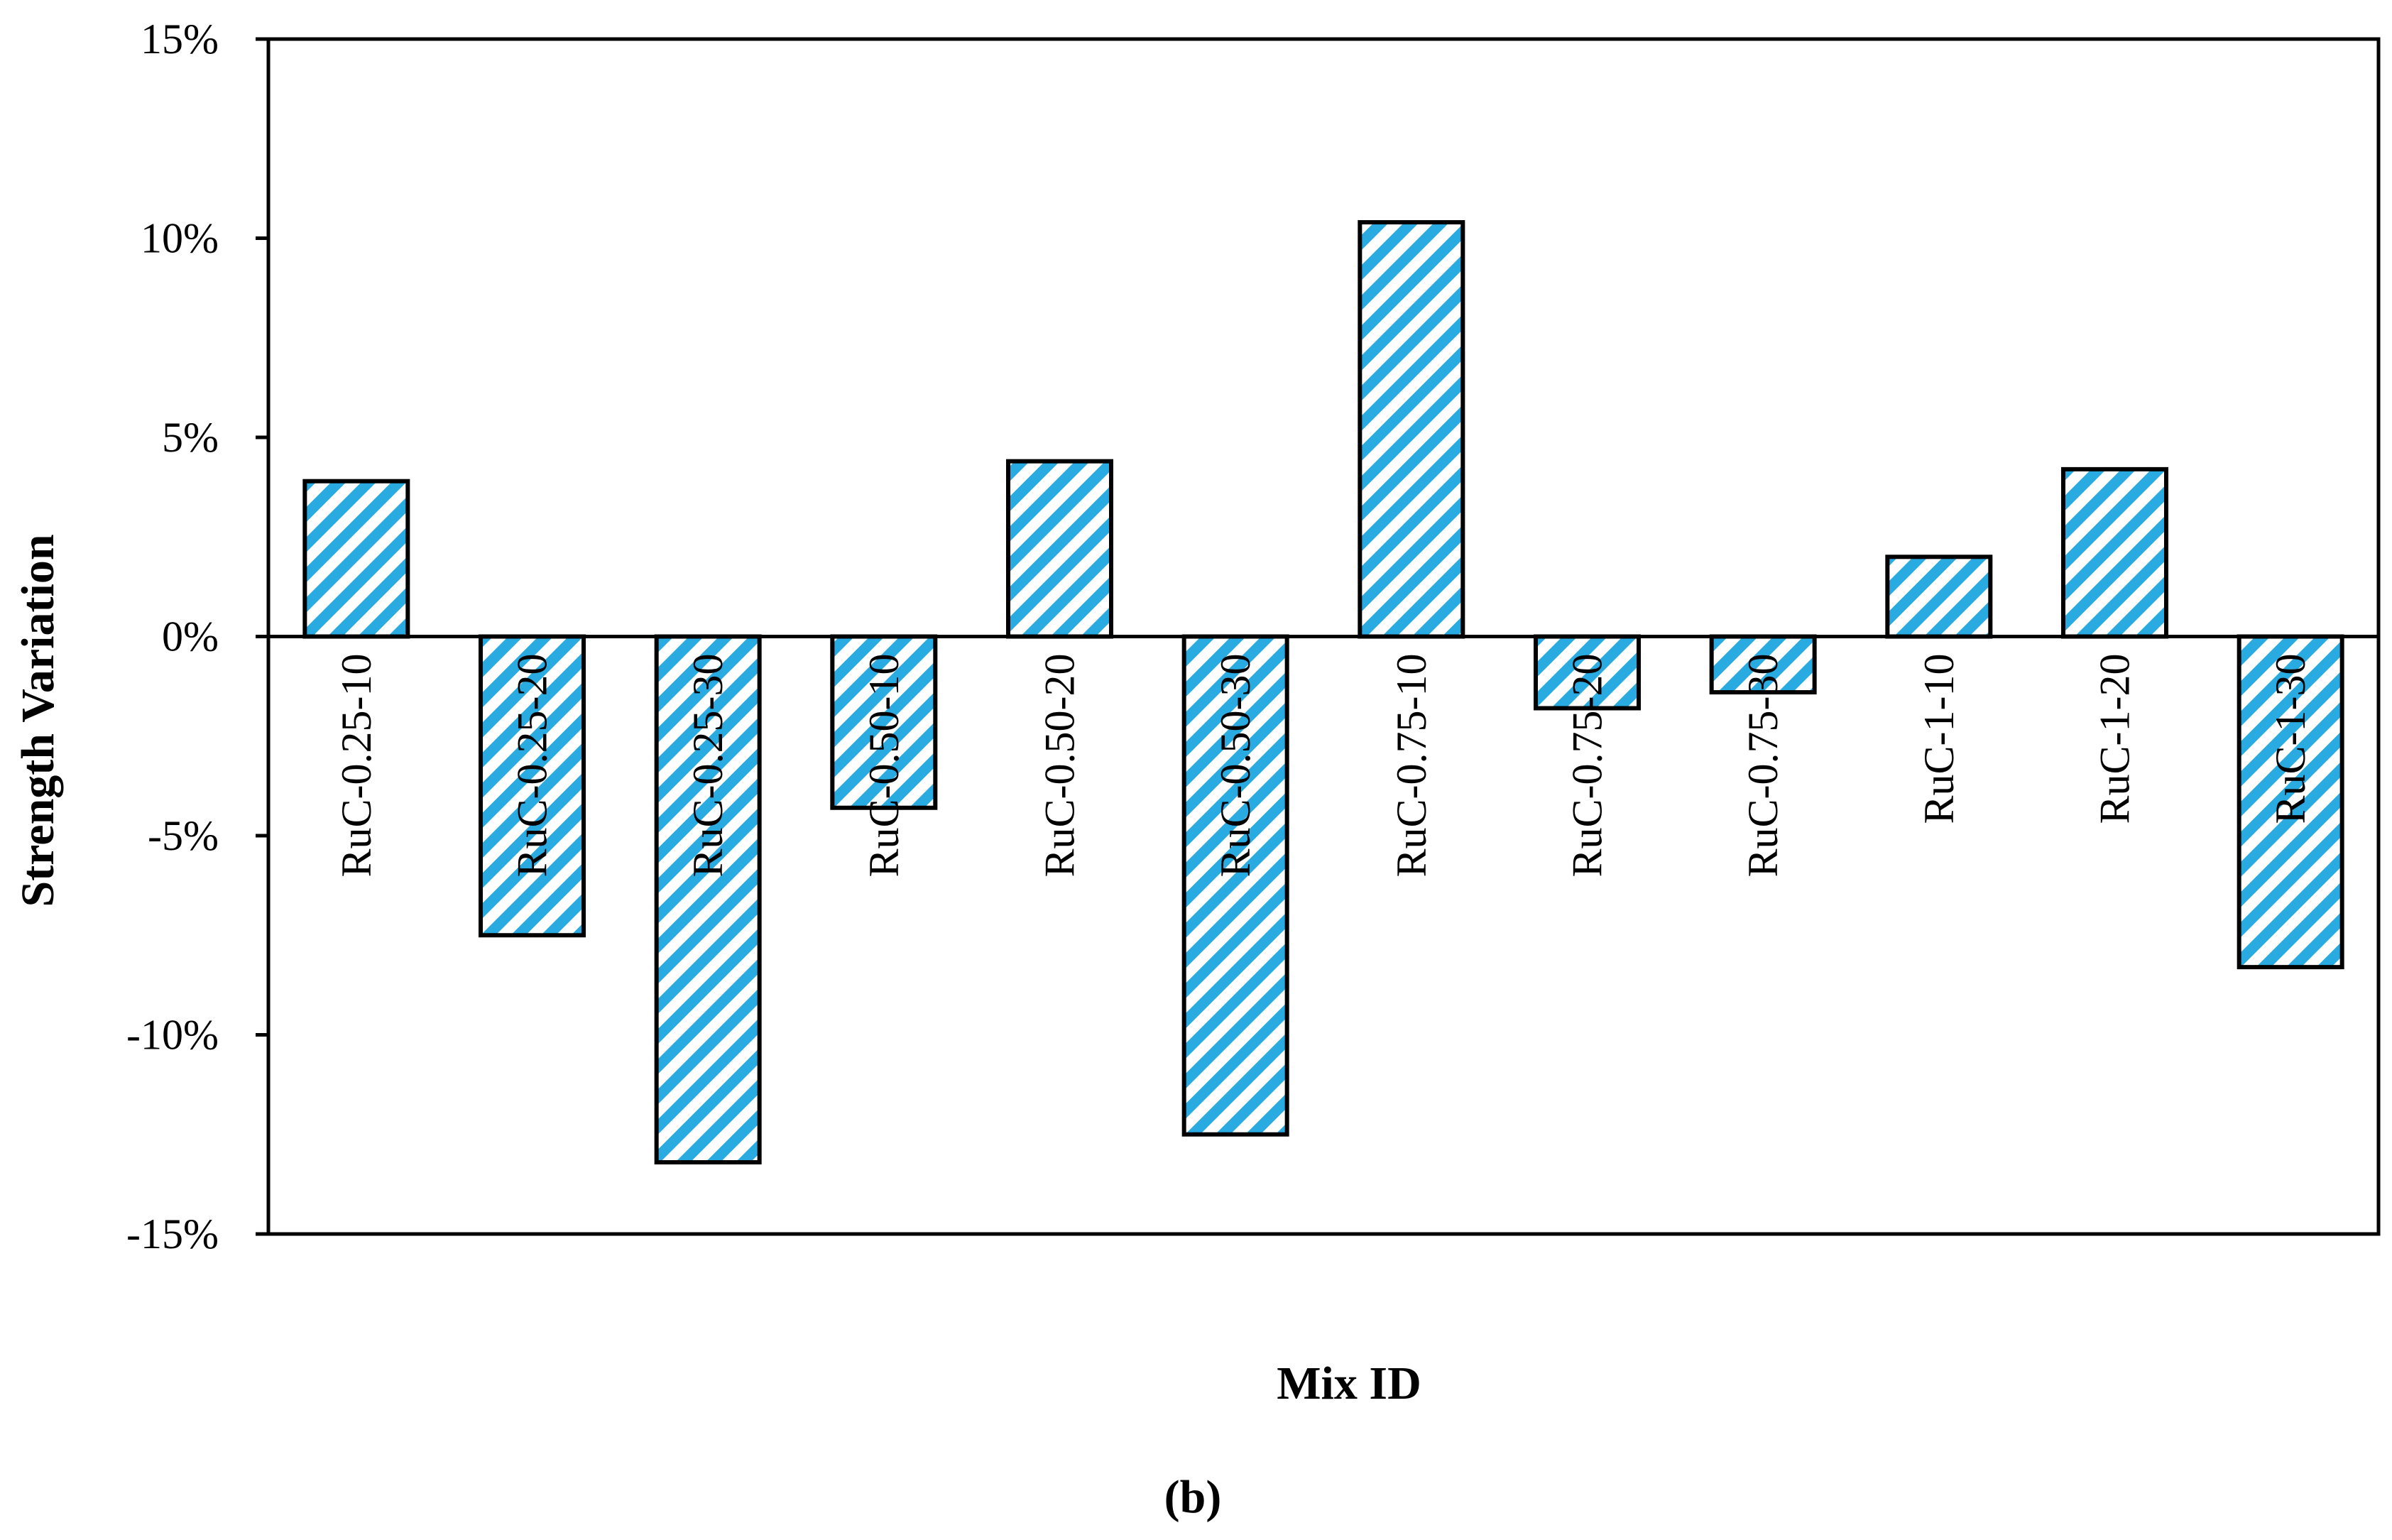 This screenshot has width=2392, height=1540. I want to click on y-tick-label: 10%, so click(180, 239).